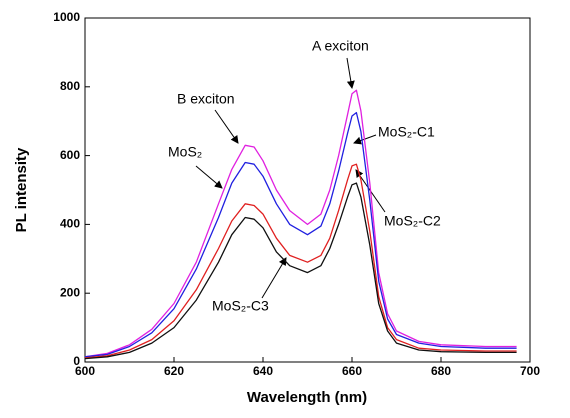 This screenshot has width=570, height=418. What do you see at coordinates (240, 306) in the screenshot?
I see `series-label: MoS₂-C3` at bounding box center [240, 306].